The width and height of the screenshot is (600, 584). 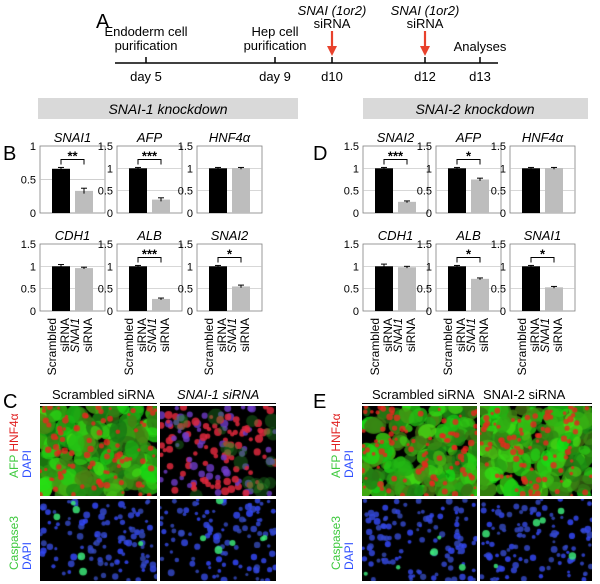 What do you see at coordinates (319, 402) in the screenshot?
I see `panel-letter-e: E` at bounding box center [319, 402].